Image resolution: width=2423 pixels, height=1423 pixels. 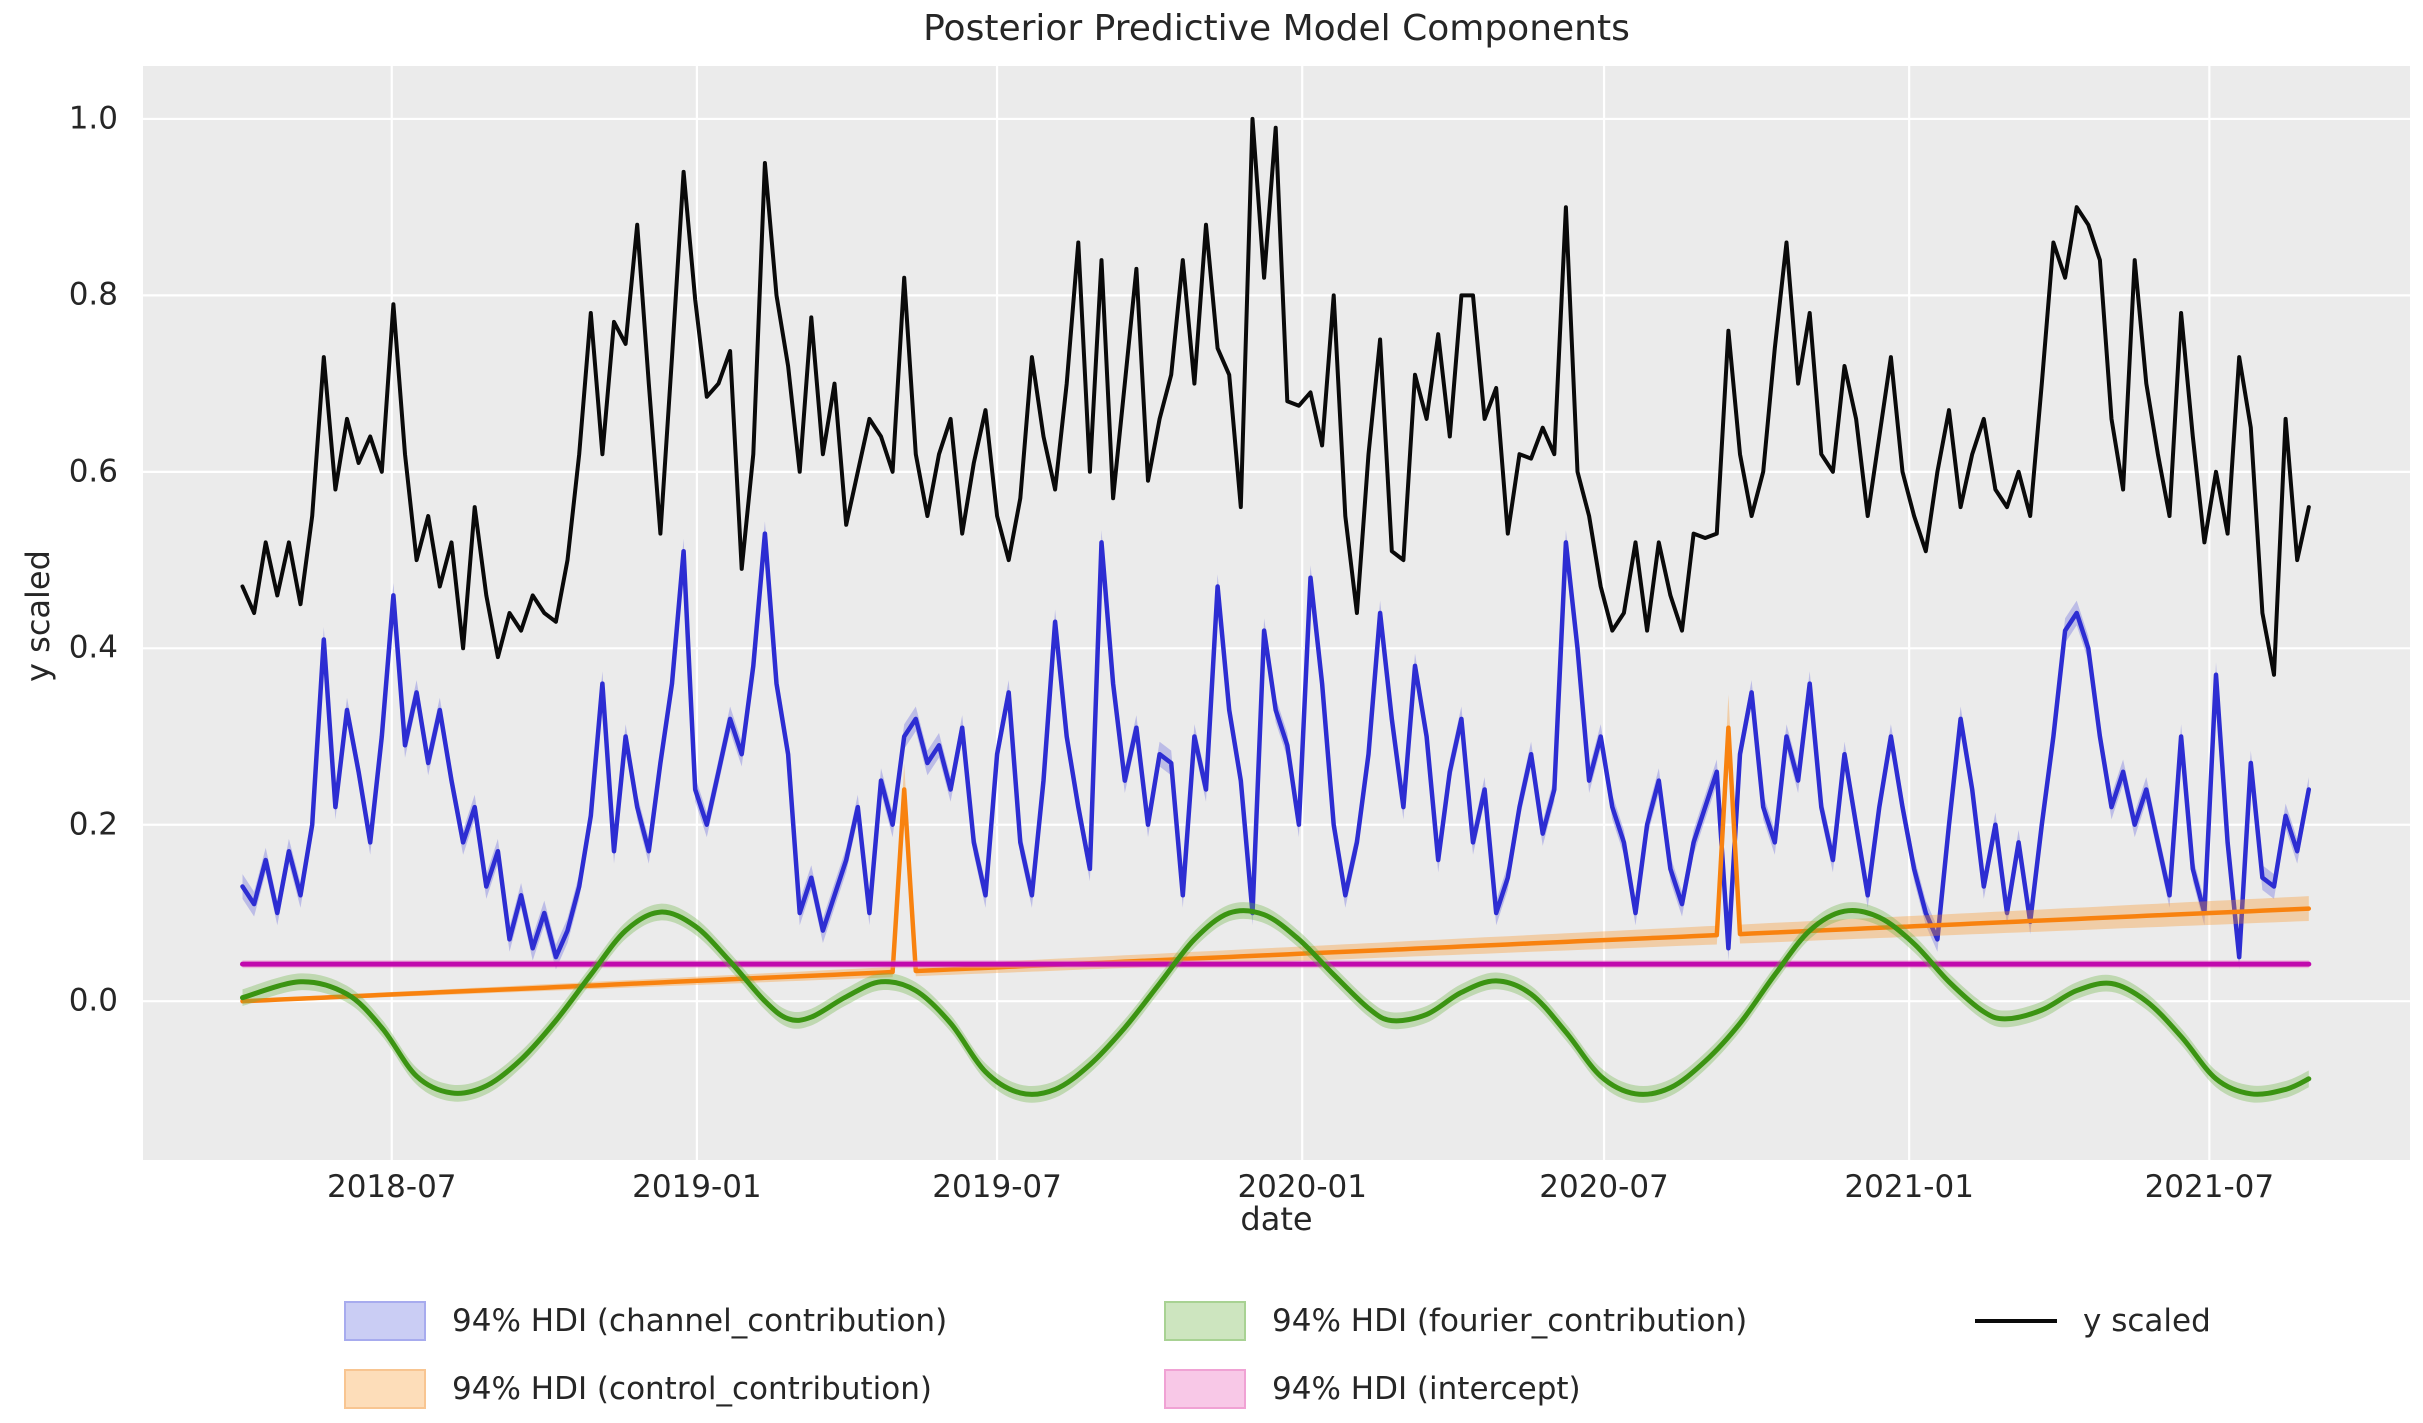 What do you see at coordinates (93, 471) in the screenshot?
I see `y-tick-label: 0.6` at bounding box center [93, 471].